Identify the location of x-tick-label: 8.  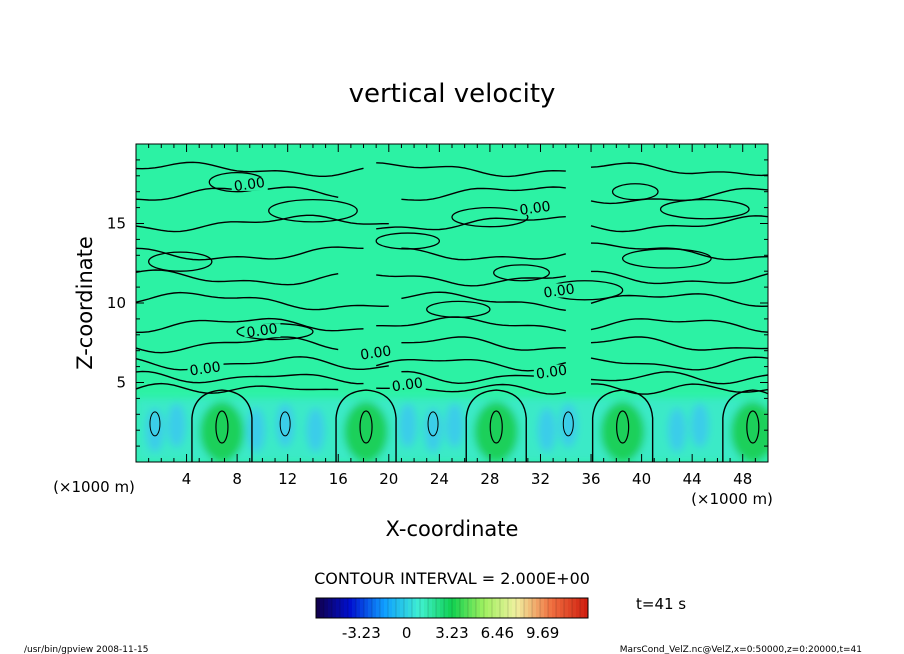
(237, 479).